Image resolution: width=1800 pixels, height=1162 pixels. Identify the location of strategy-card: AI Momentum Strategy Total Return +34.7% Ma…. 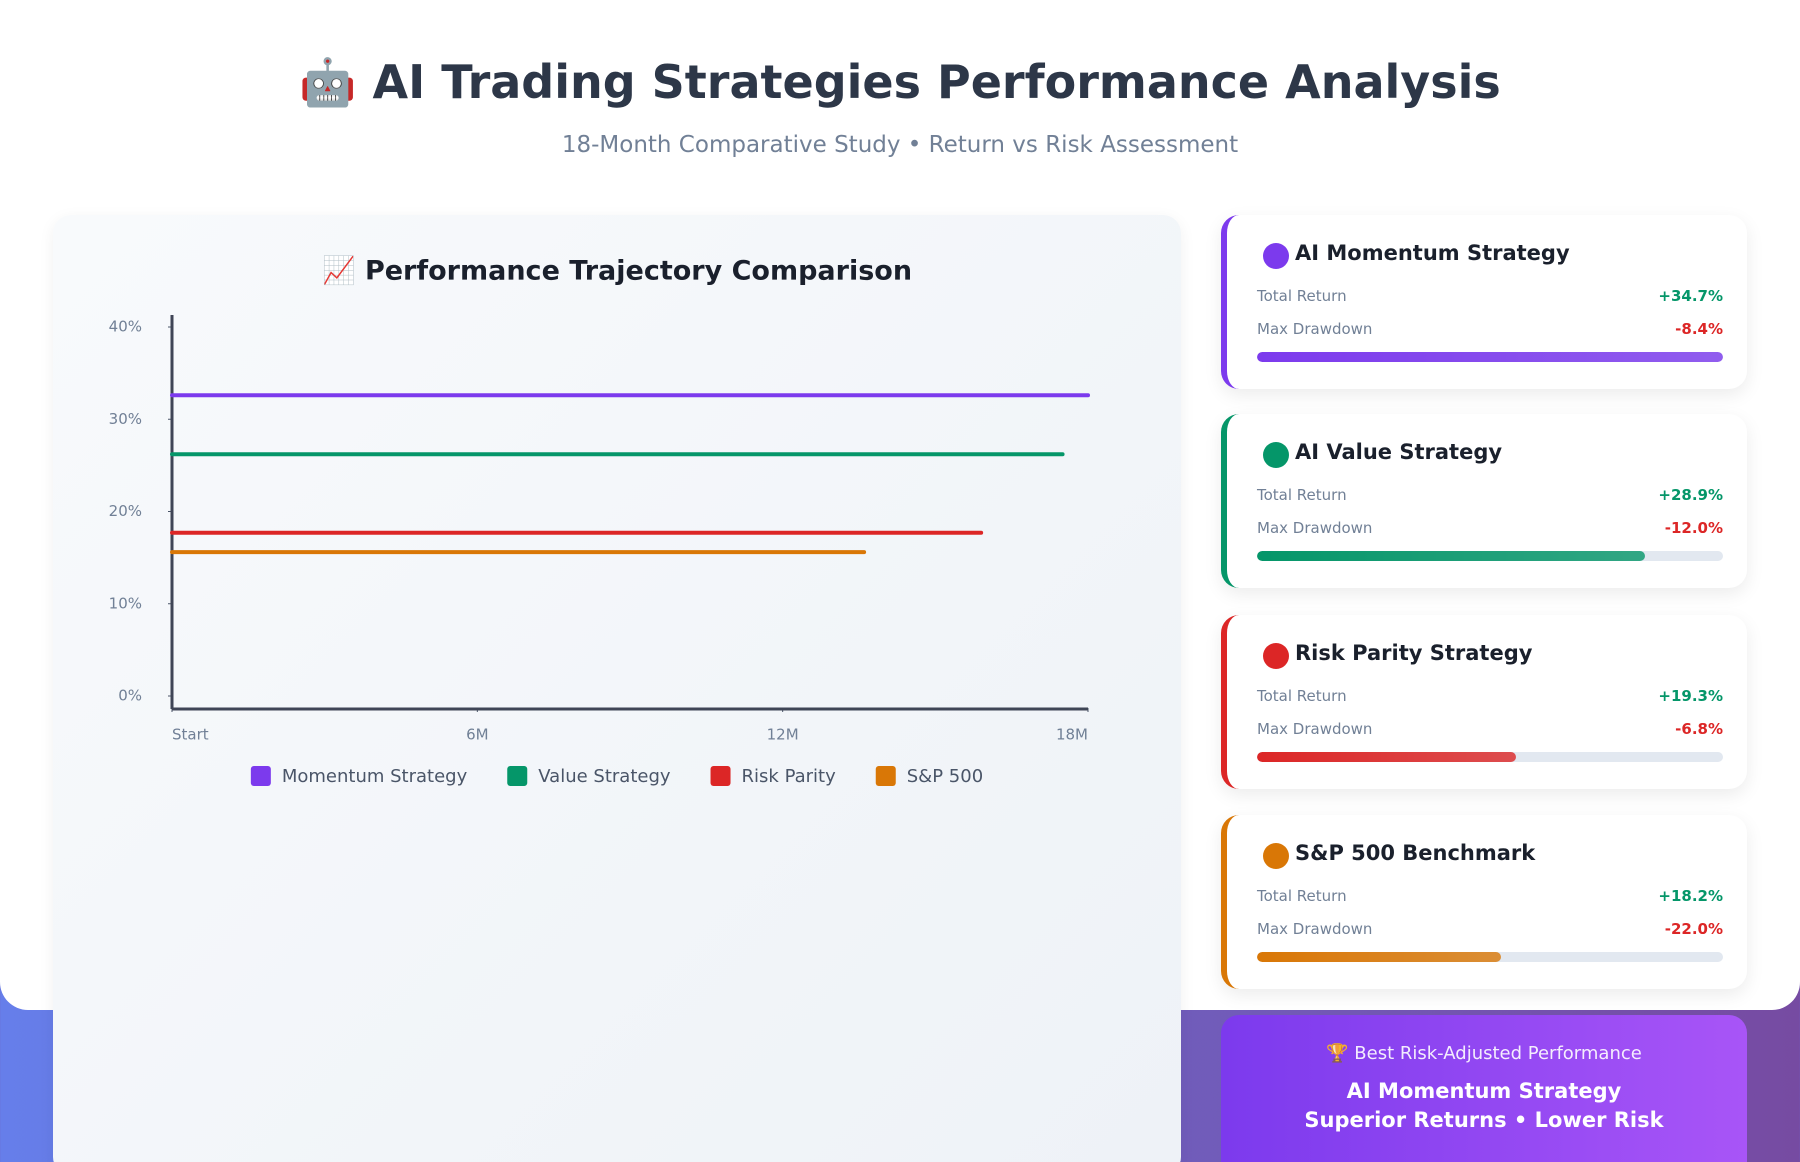
(1484, 302).